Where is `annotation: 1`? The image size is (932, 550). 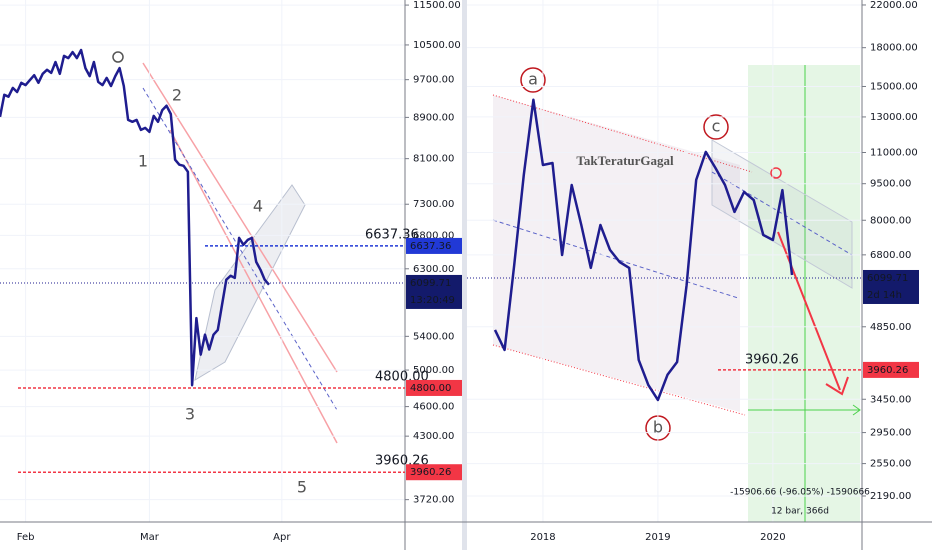 annotation: 1 is located at coordinates (143, 161).